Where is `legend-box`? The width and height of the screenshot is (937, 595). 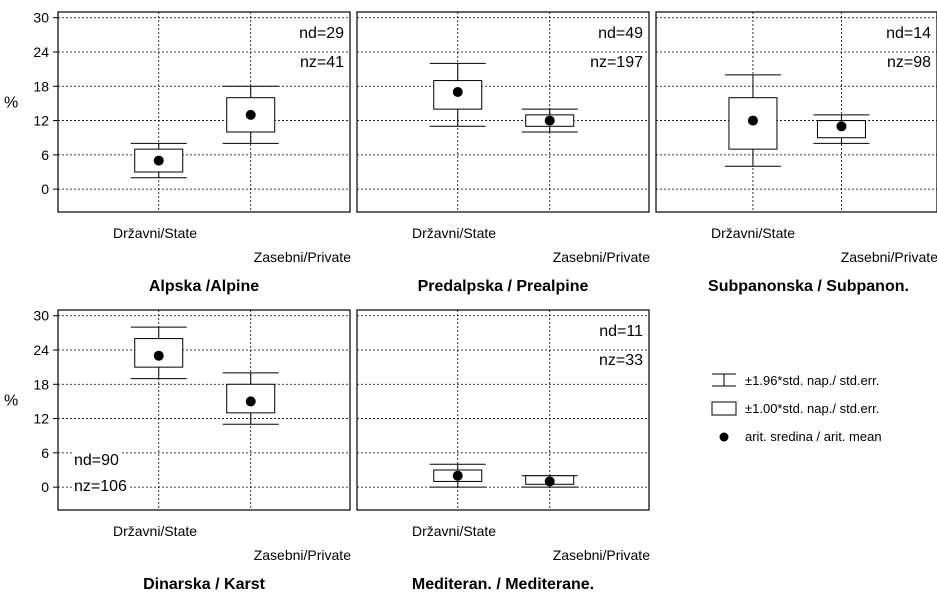 legend-box is located at coordinates (724, 408).